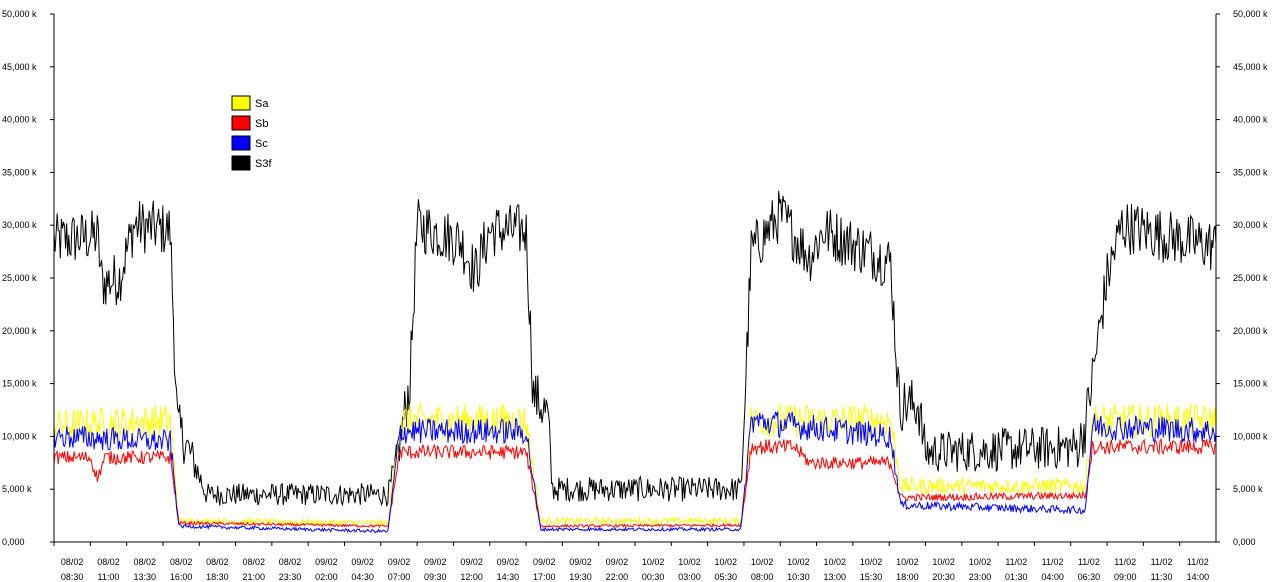  I want to click on x-tick-label-time: 10:30, so click(798, 577).